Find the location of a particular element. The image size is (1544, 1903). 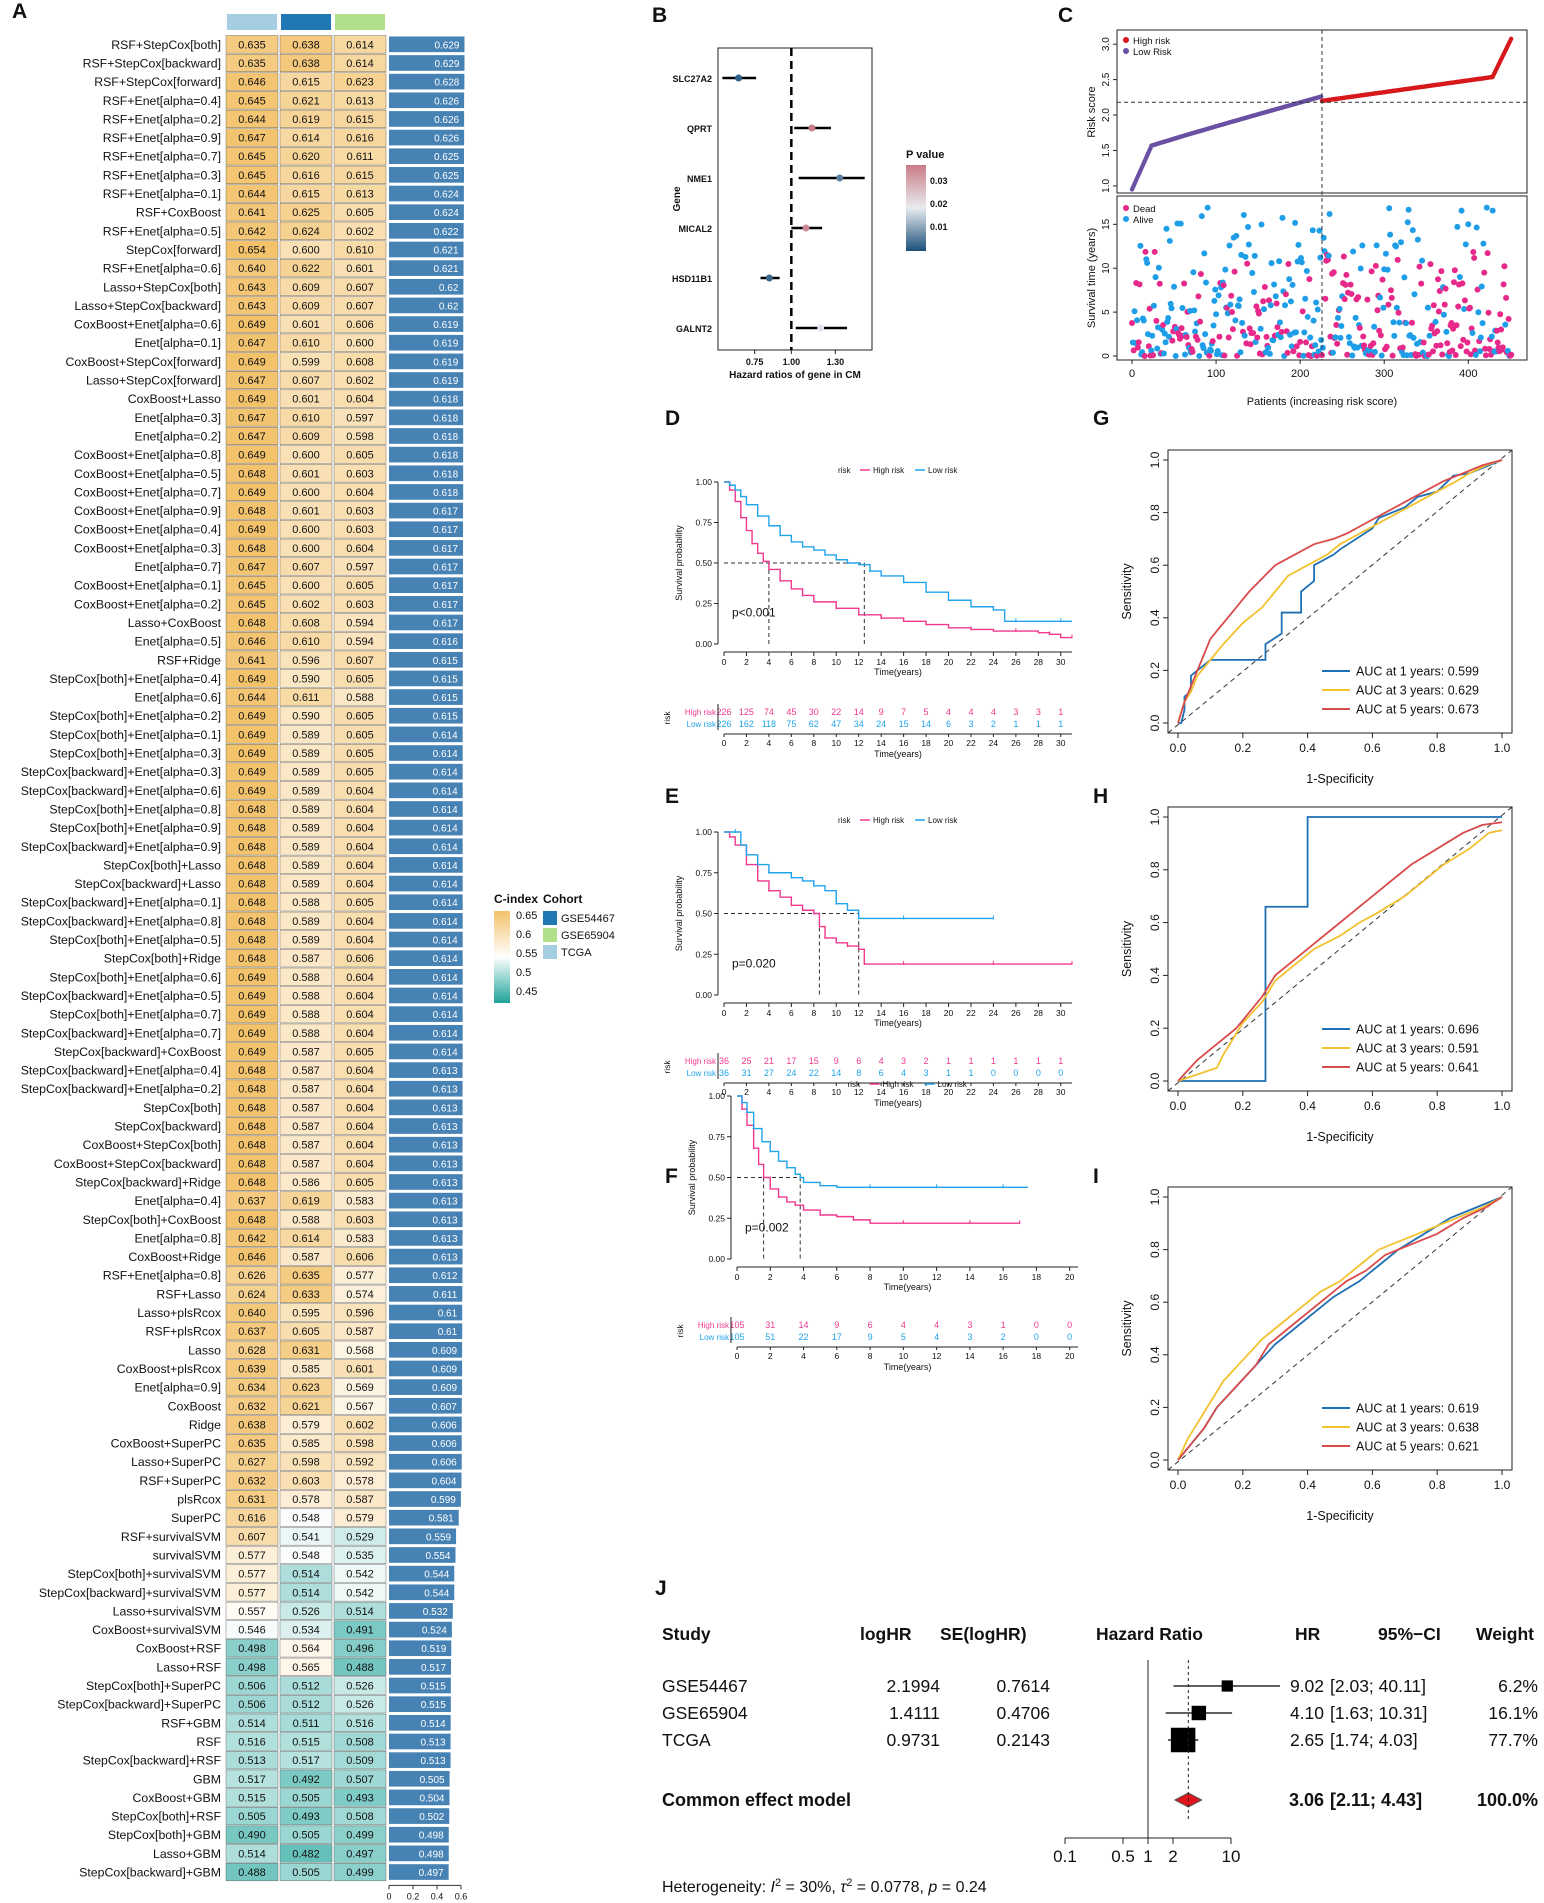

pvalue-legend-title: P value is located at coordinates (925, 155).